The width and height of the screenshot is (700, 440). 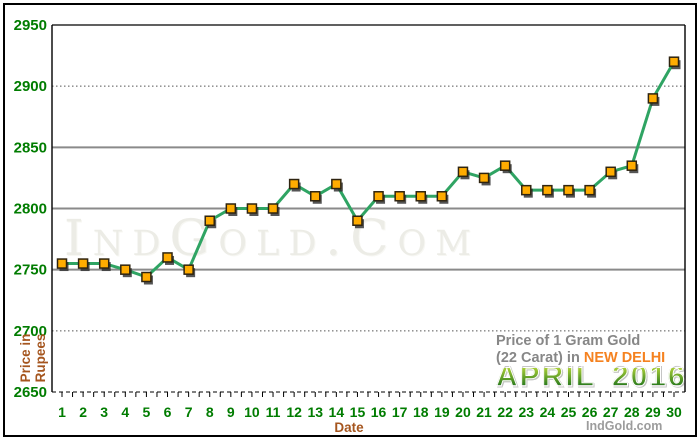 I want to click on x-axis-title: Date, so click(x=349, y=427).